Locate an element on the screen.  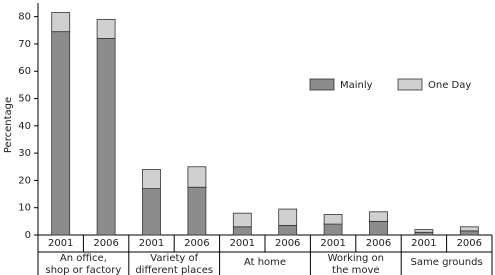
y-axis-label: Percentage is located at coordinates (8, 125).